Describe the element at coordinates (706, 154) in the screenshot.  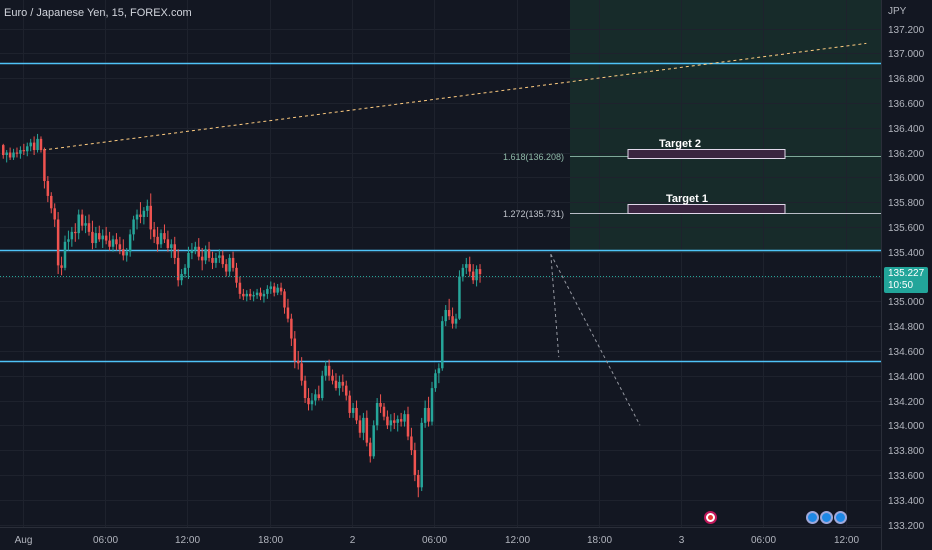
I see `target-2-box` at that location.